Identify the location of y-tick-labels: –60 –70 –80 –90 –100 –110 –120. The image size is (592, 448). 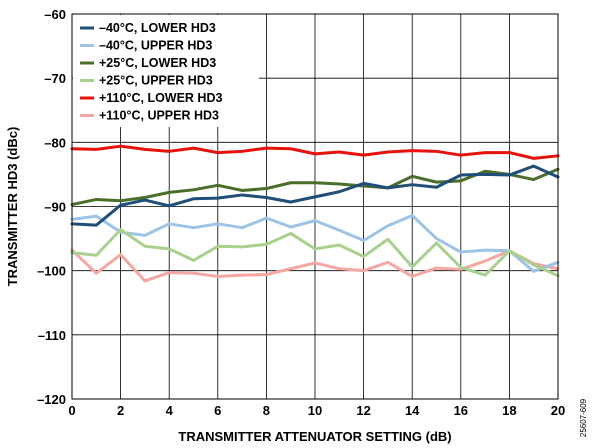
(51, 207).